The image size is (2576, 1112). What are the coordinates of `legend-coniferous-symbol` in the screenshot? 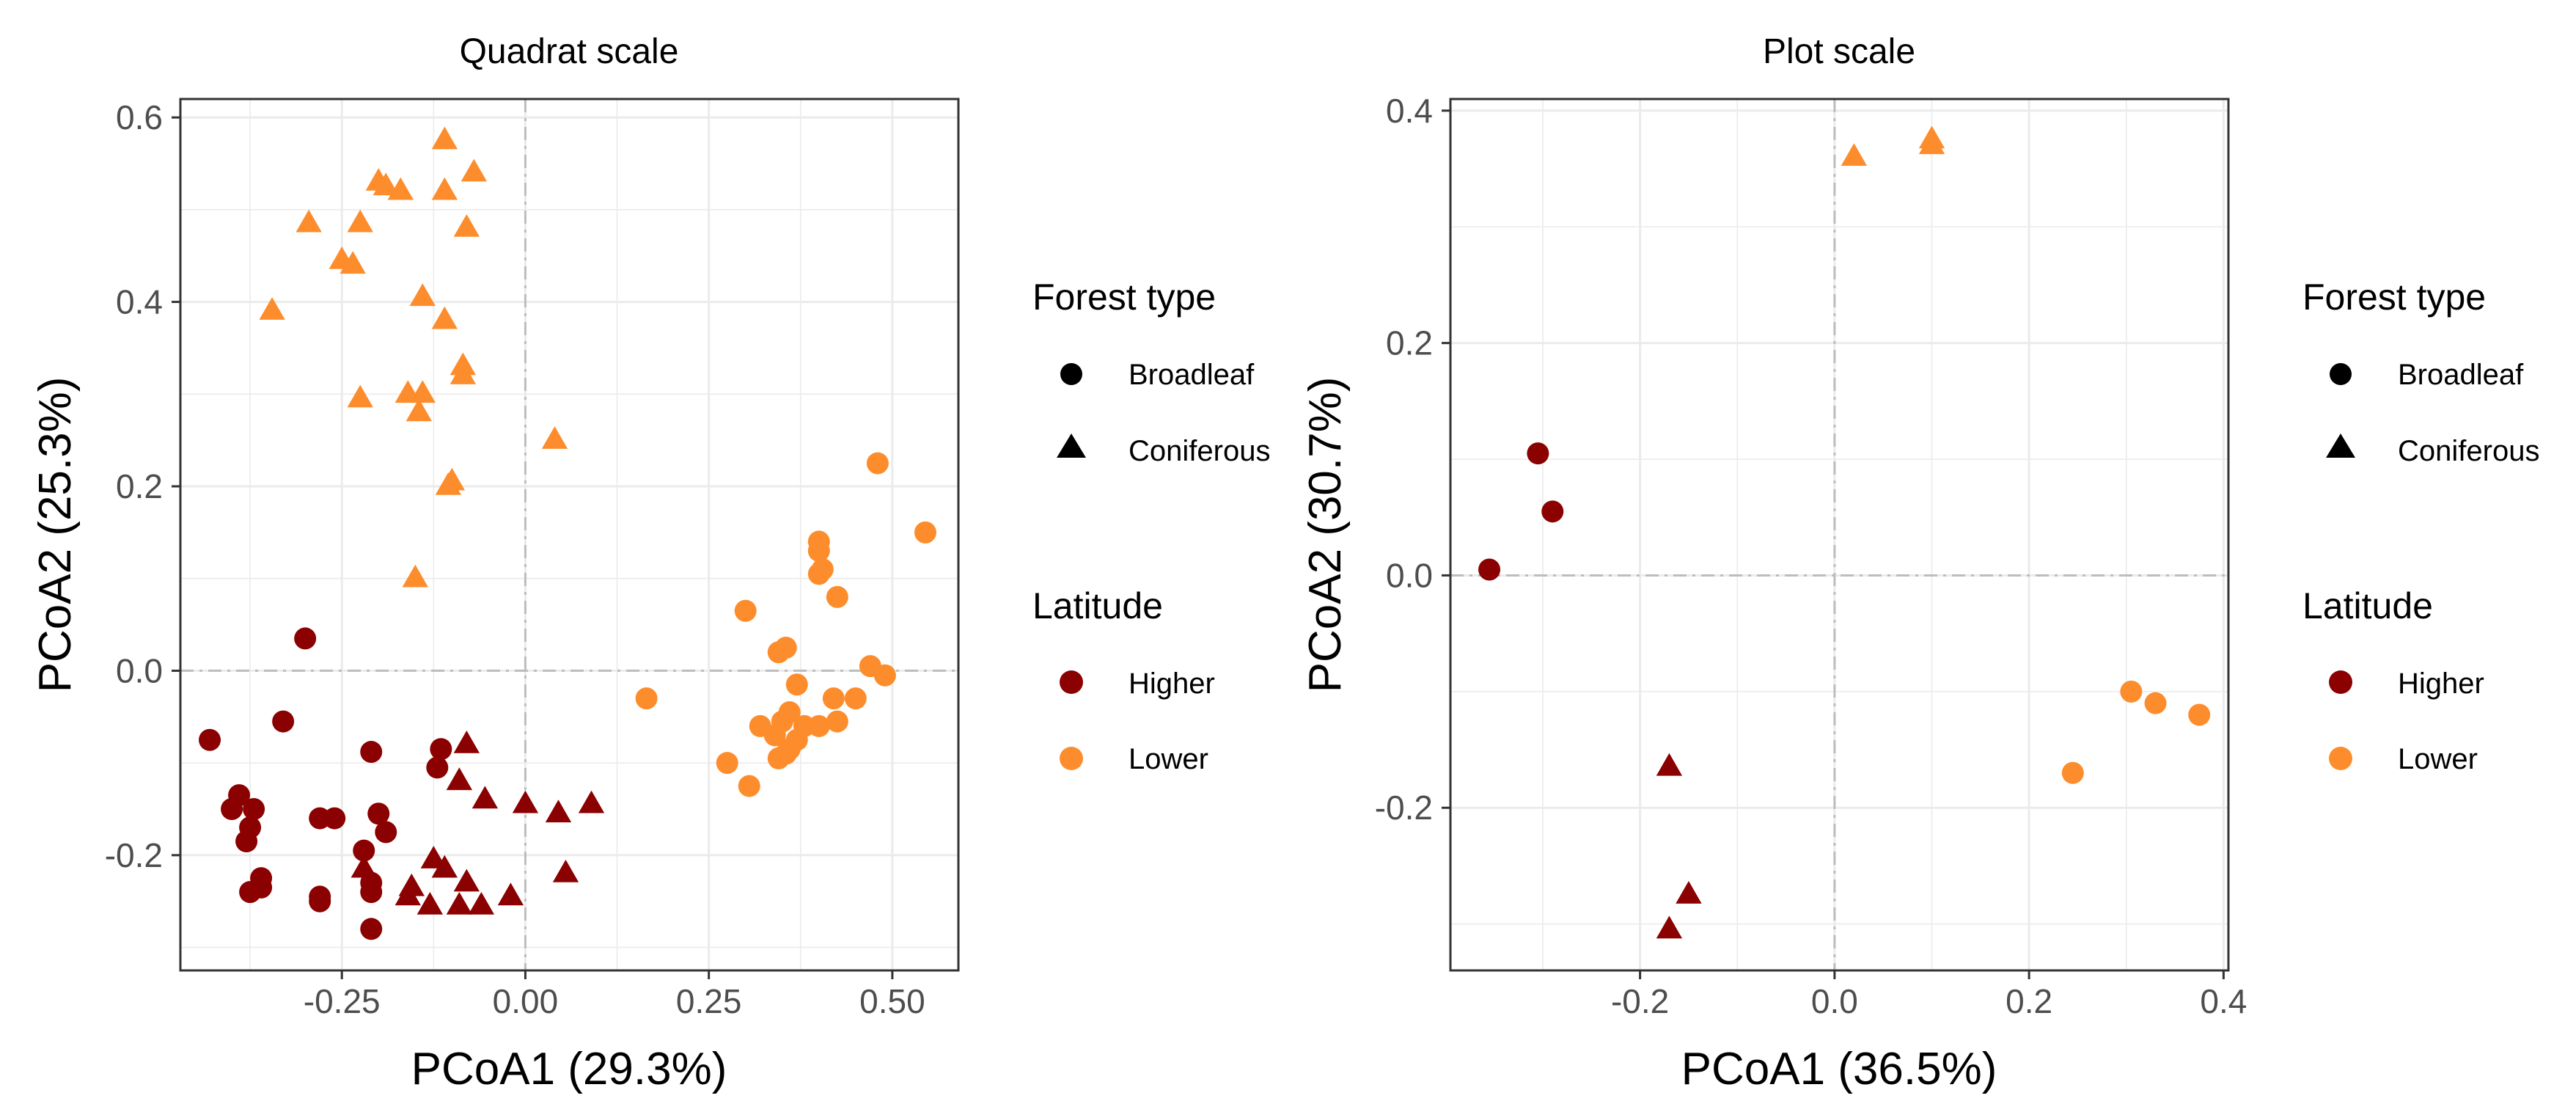 It's located at (2341, 446).